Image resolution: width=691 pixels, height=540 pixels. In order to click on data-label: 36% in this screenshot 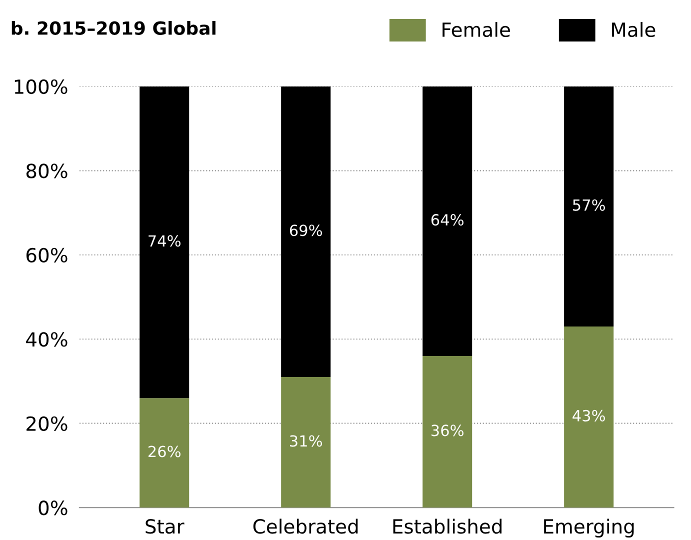, I will do `click(448, 430)`.